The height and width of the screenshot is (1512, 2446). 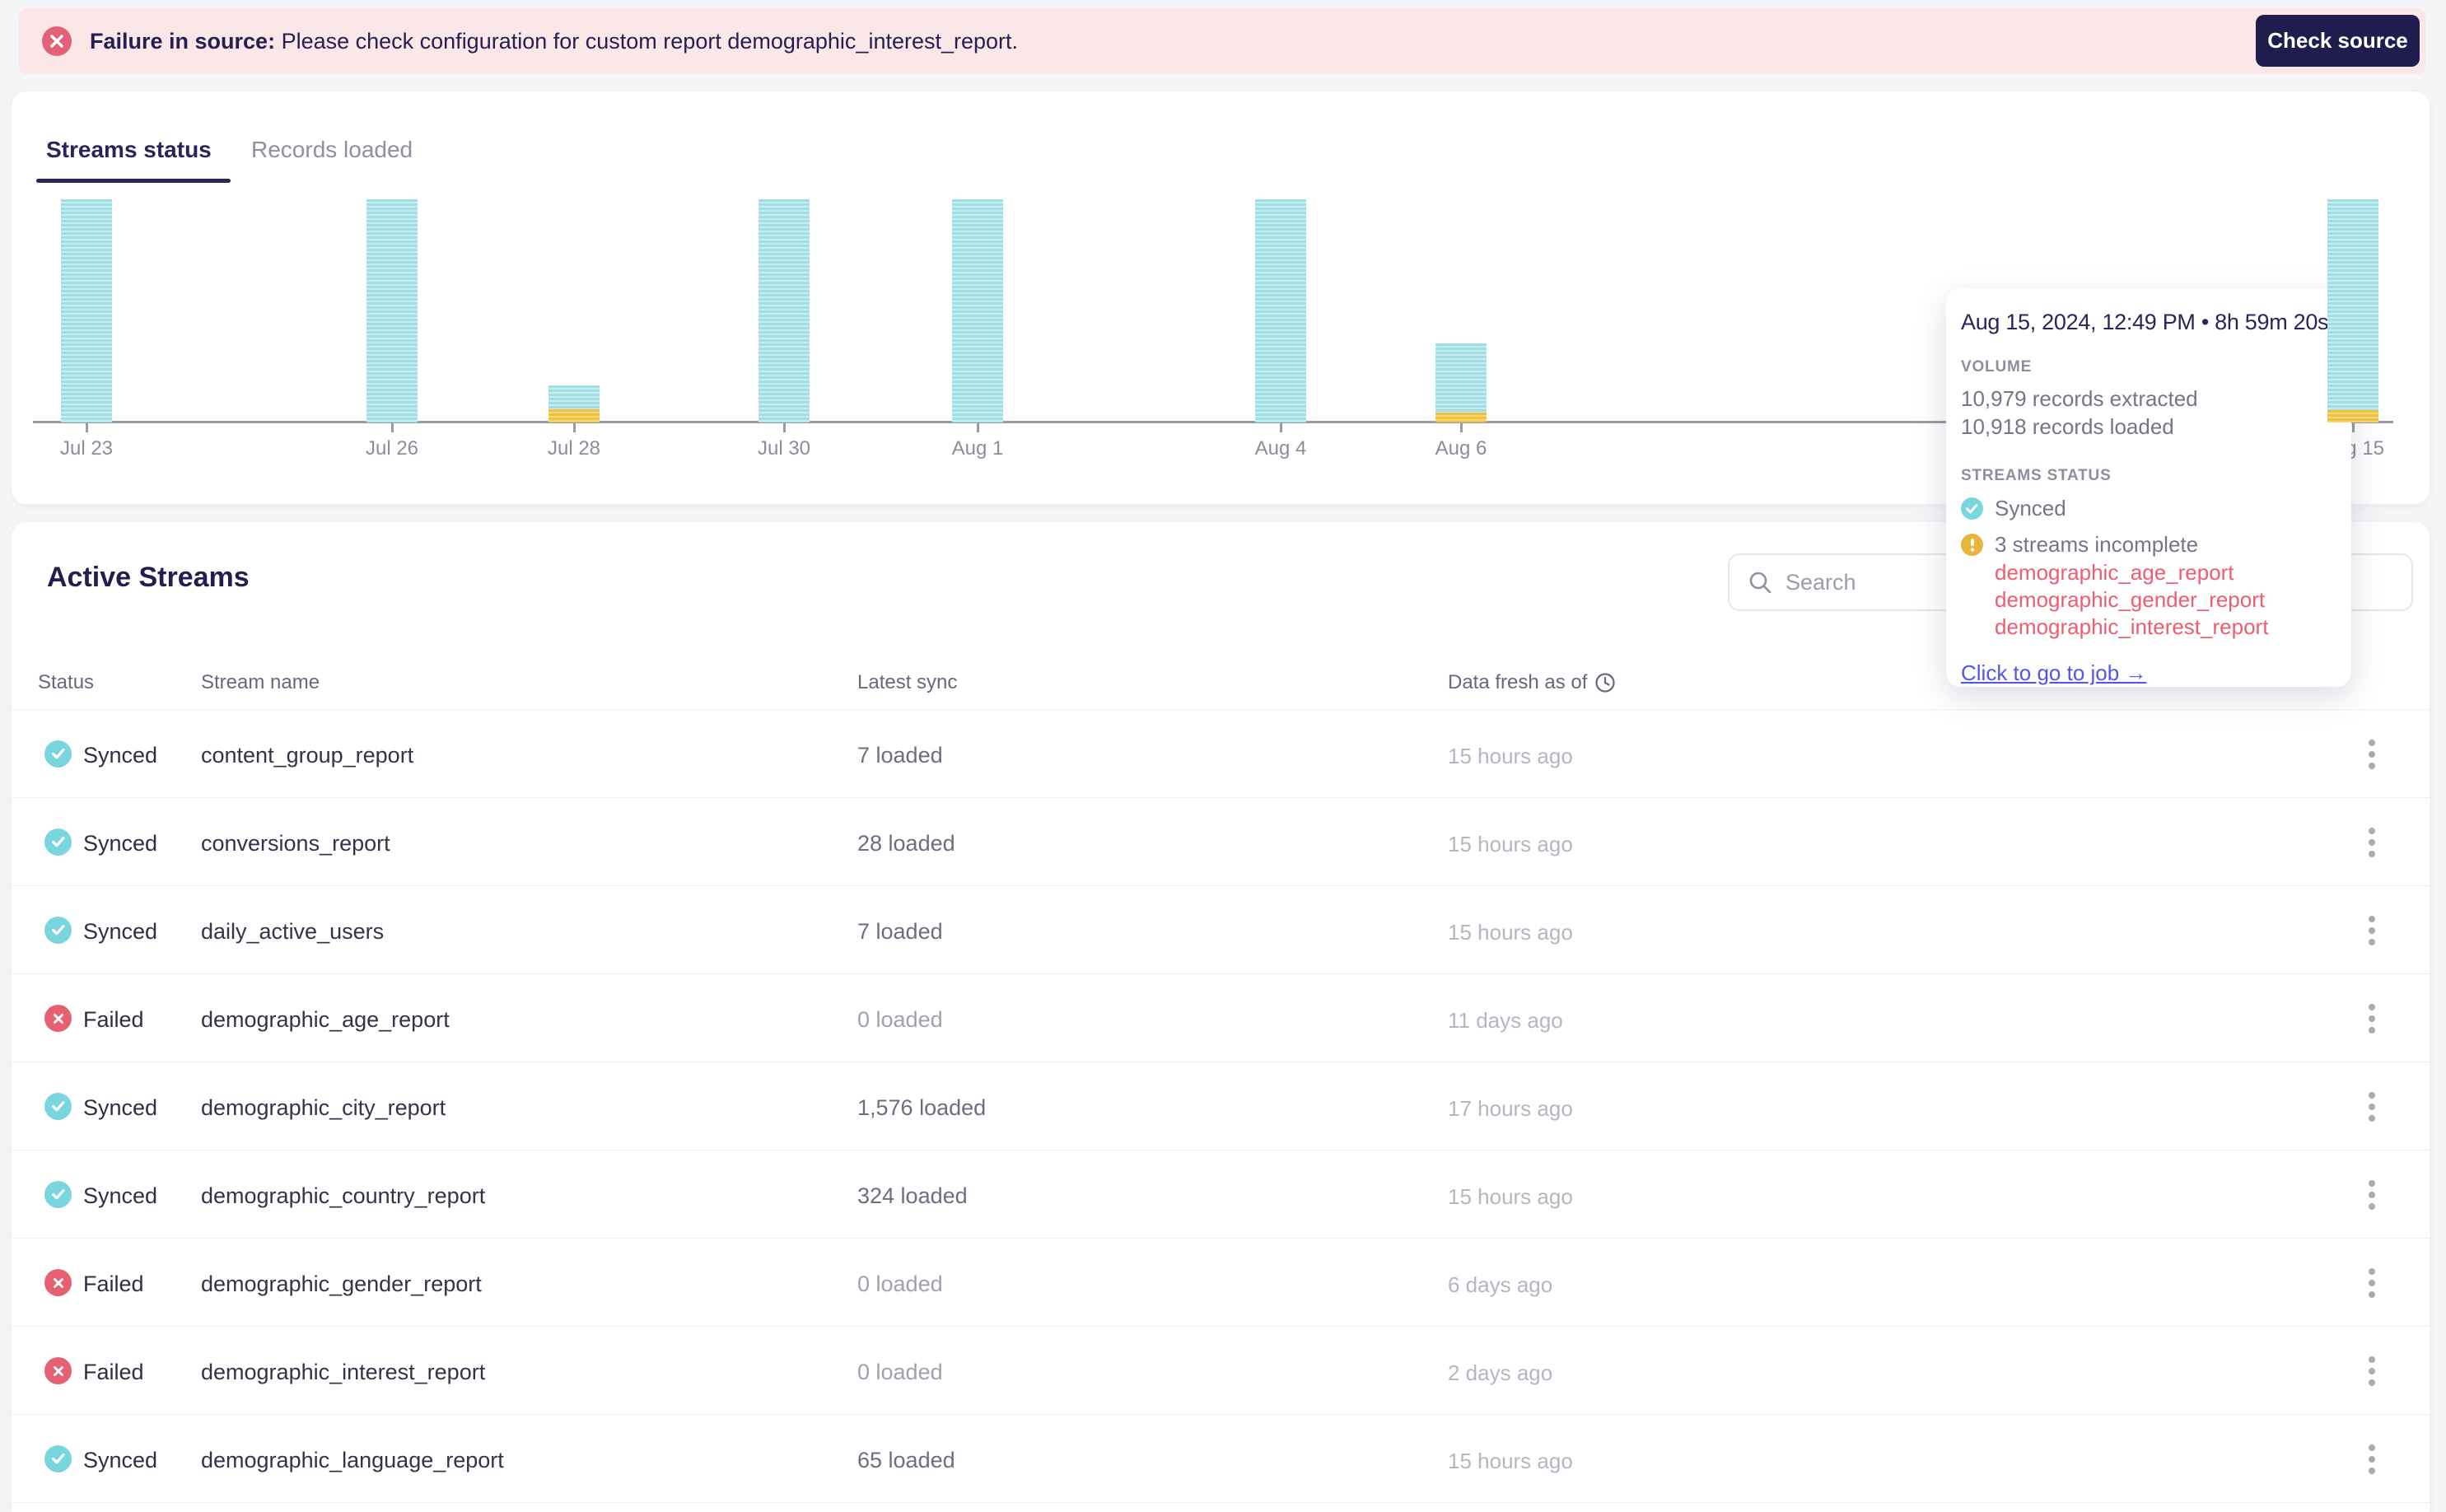 What do you see at coordinates (1760, 583) in the screenshot?
I see `search-icon` at bounding box center [1760, 583].